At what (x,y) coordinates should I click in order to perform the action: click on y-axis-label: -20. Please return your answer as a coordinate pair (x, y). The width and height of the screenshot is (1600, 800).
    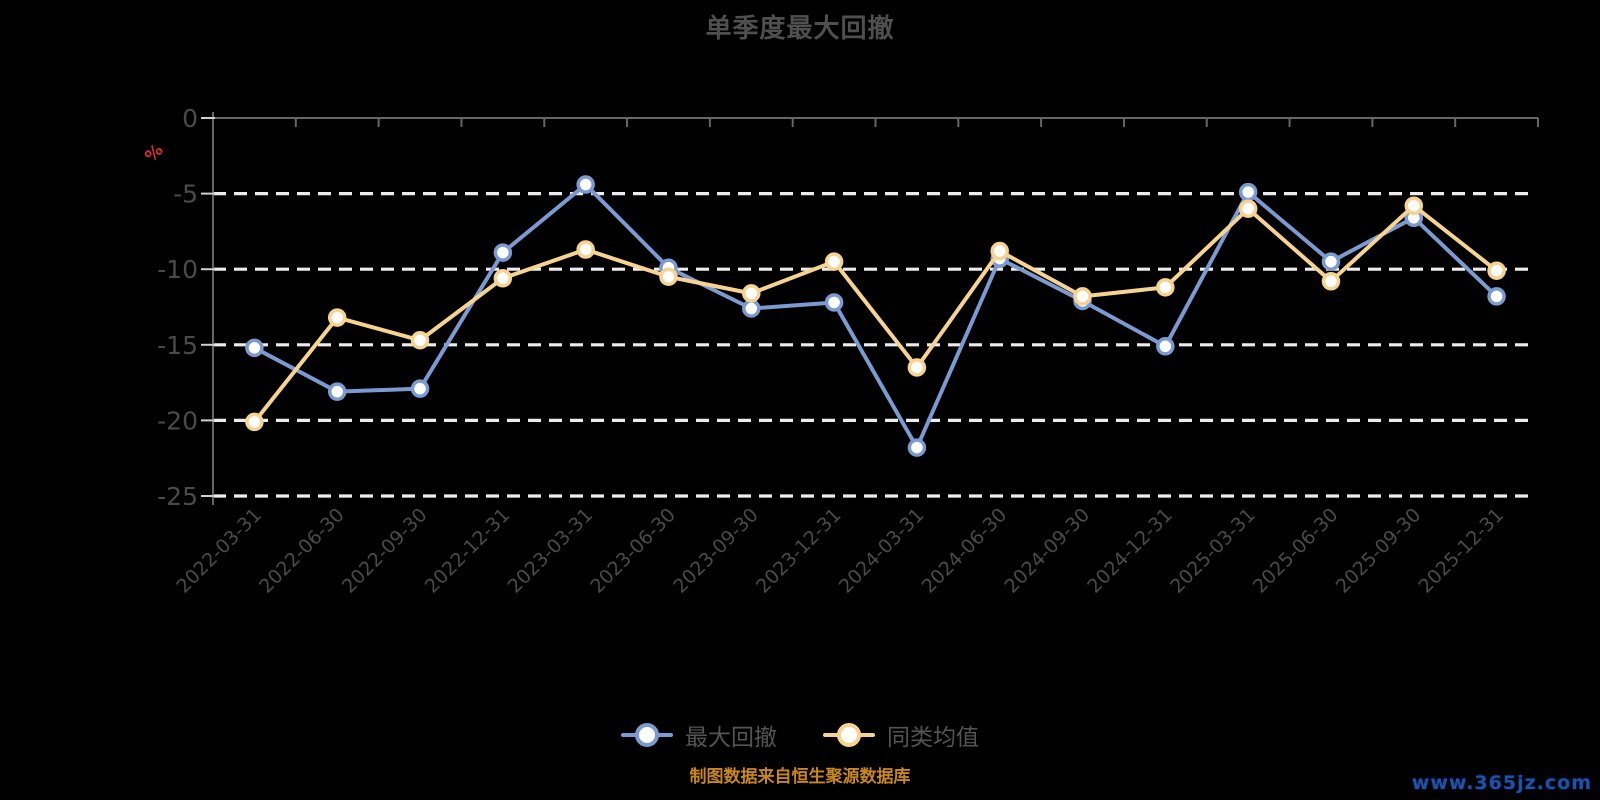
    Looking at the image, I should click on (177, 420).